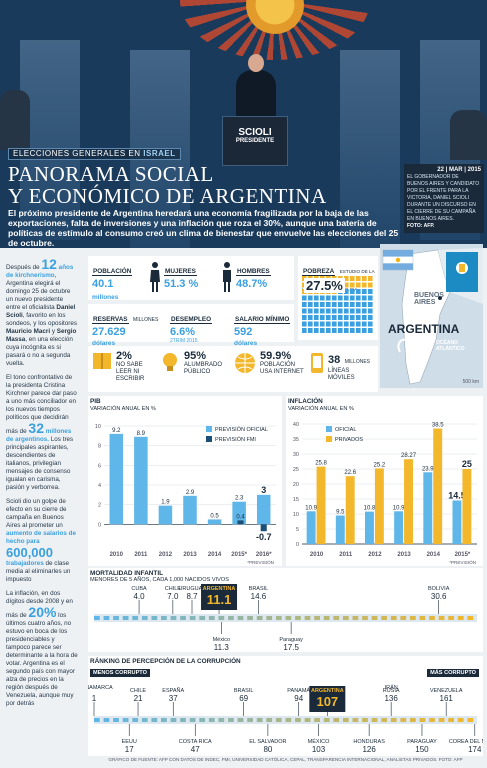 This screenshot has width=487, height=768. What do you see at coordinates (94, 154) in the screenshot?
I see `section-tag: ELECCIONES GENERALES EN ISRAEL` at bounding box center [94, 154].